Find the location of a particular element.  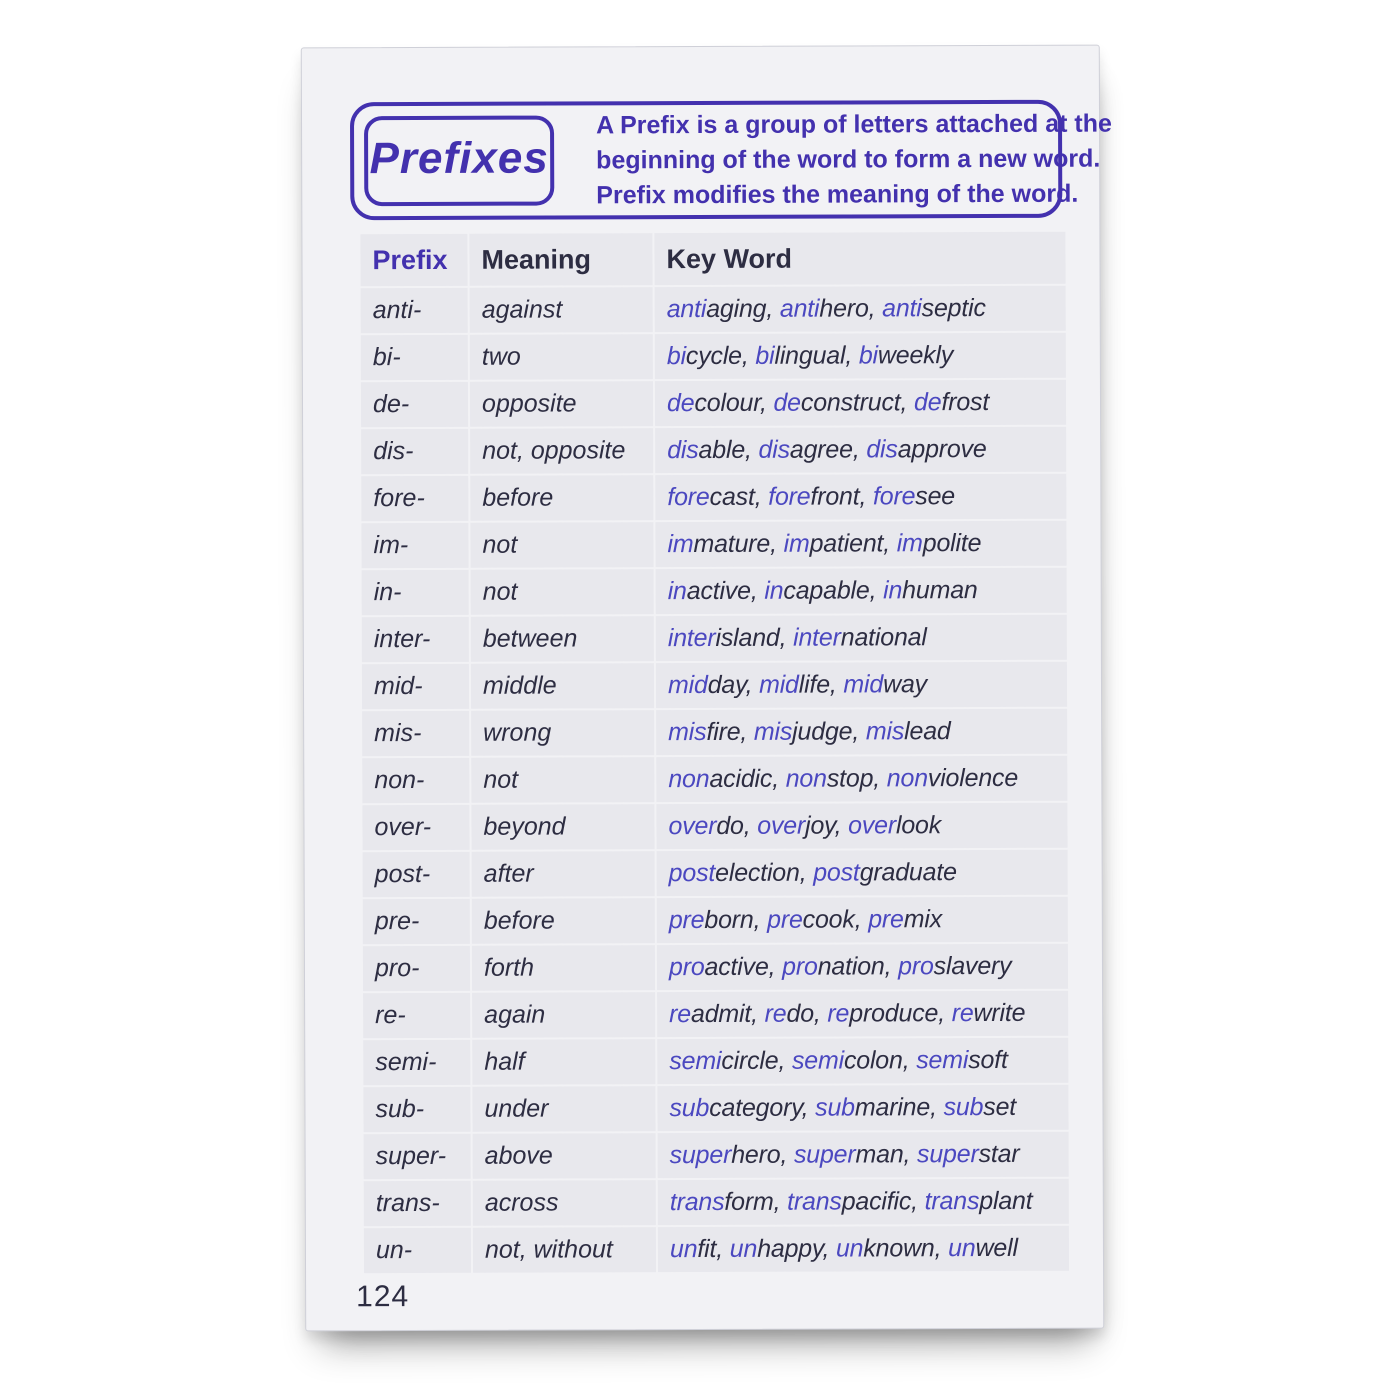

keyword: subcategory is located at coordinates (735, 1108).